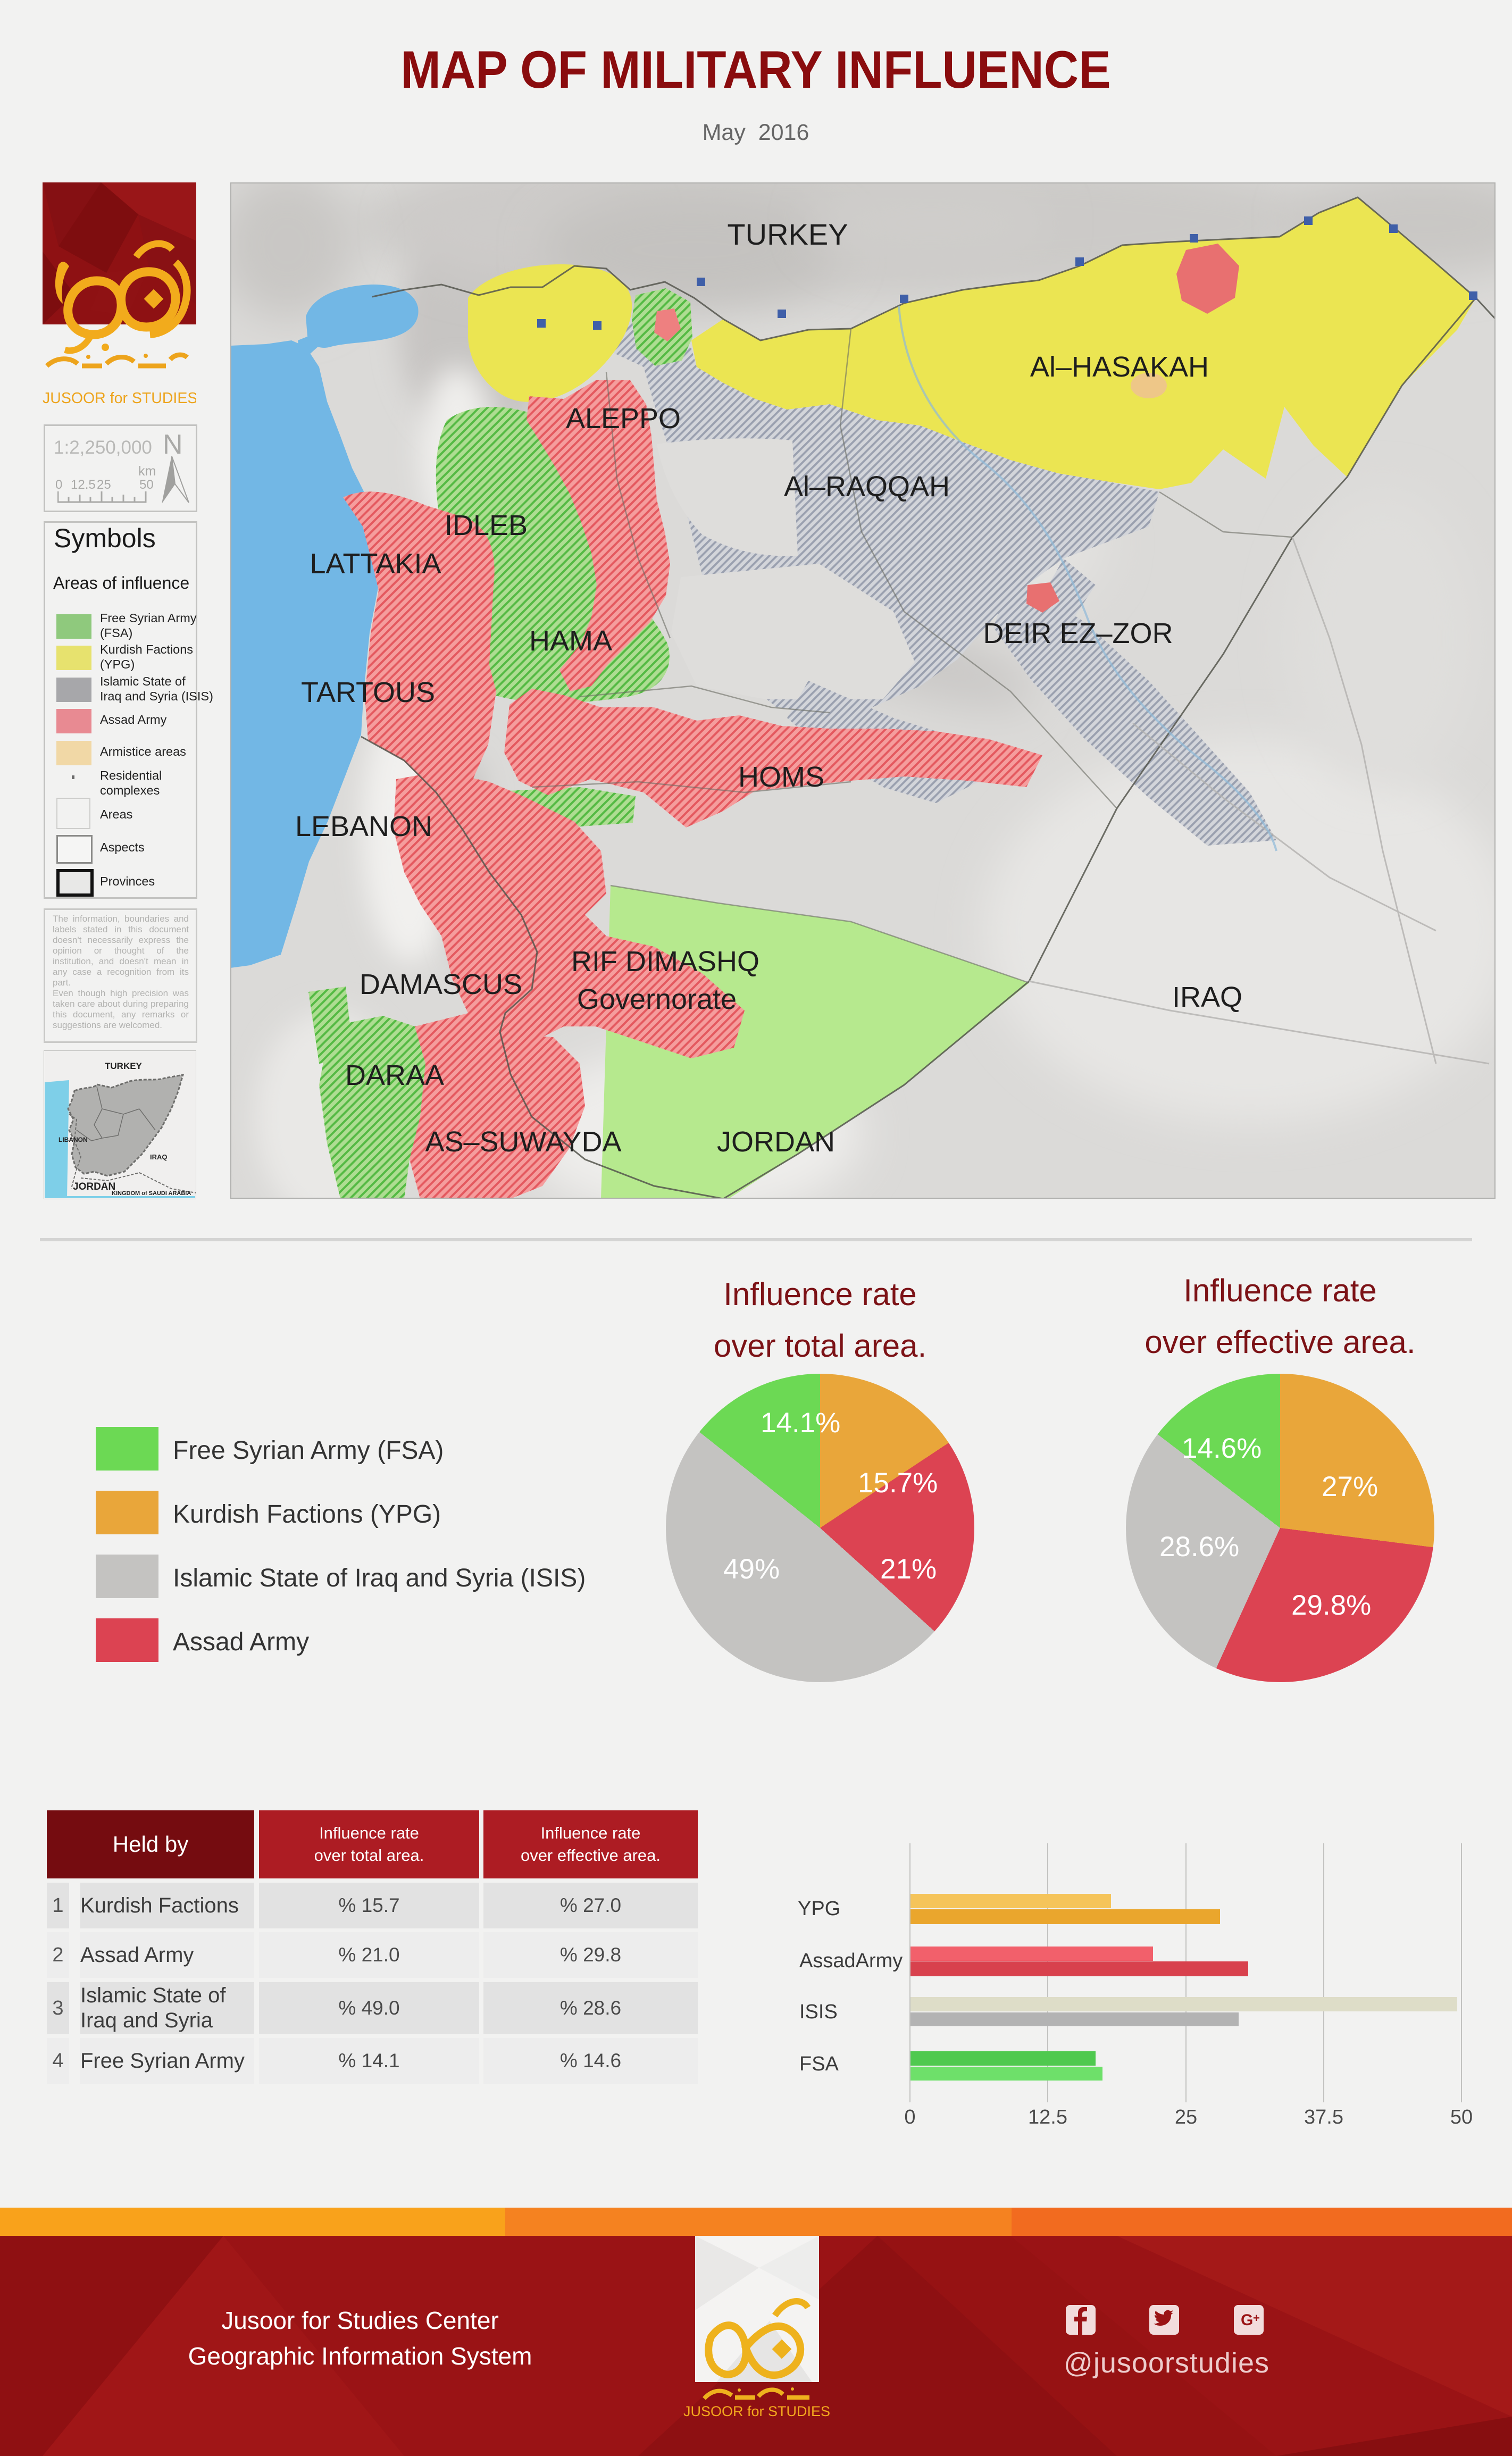 The height and width of the screenshot is (2456, 1512). Describe the element at coordinates (781, 777) in the screenshot. I see `svg-text: HOMS` at that location.